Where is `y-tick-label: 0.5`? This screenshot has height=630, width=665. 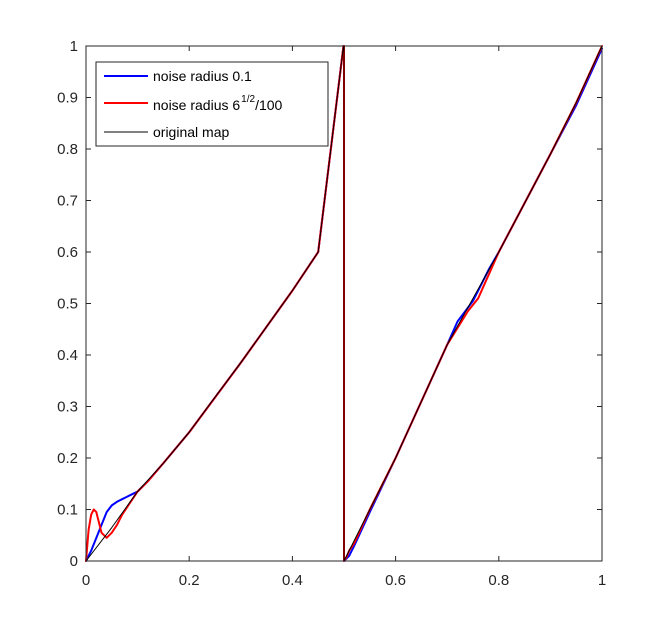 y-tick-label: 0.5 is located at coordinates (67, 304).